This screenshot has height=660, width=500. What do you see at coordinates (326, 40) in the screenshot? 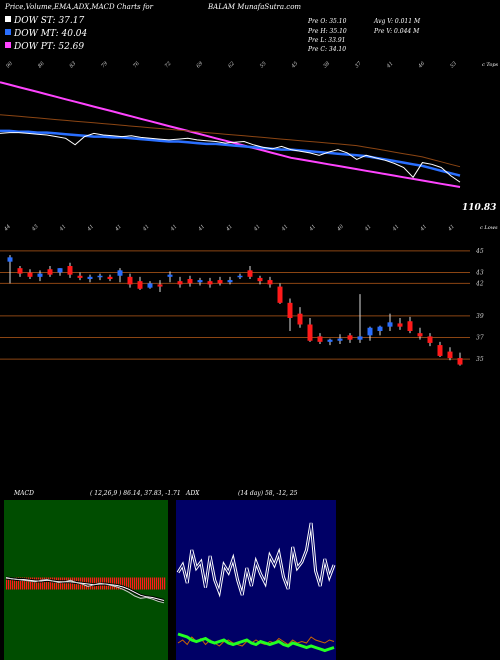
I see `stat-pre-low: Pre L: 33.91` at bounding box center [326, 40].